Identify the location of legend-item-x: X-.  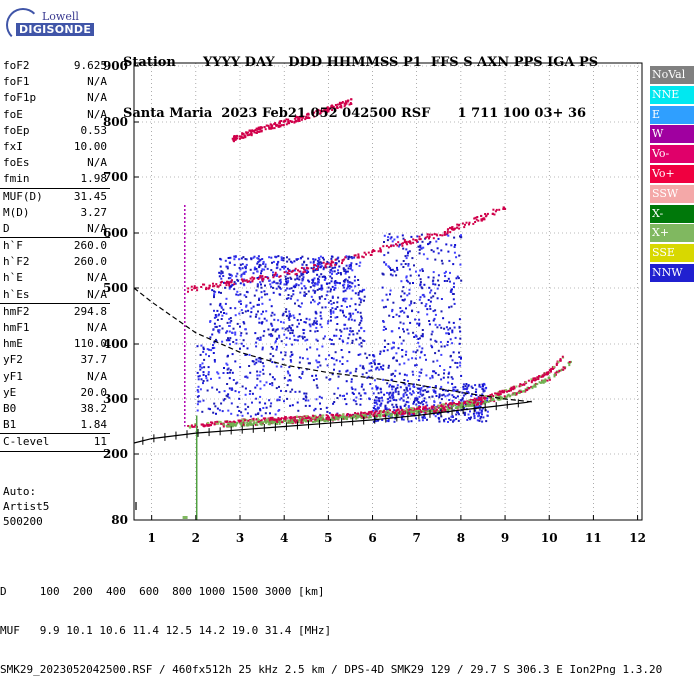
(672, 213).